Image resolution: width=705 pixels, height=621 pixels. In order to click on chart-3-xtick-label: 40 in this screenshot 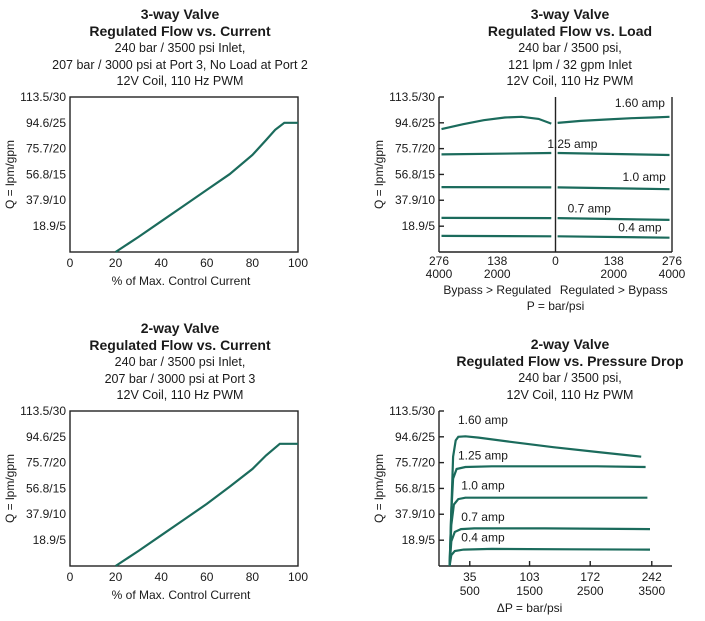, I will do `click(162, 577)`.